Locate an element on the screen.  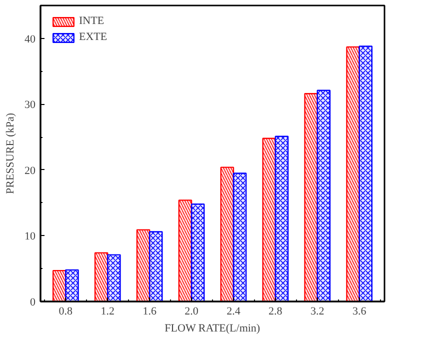
y-axis-title: PRESSURE (kPa) is located at coordinates (10, 153).